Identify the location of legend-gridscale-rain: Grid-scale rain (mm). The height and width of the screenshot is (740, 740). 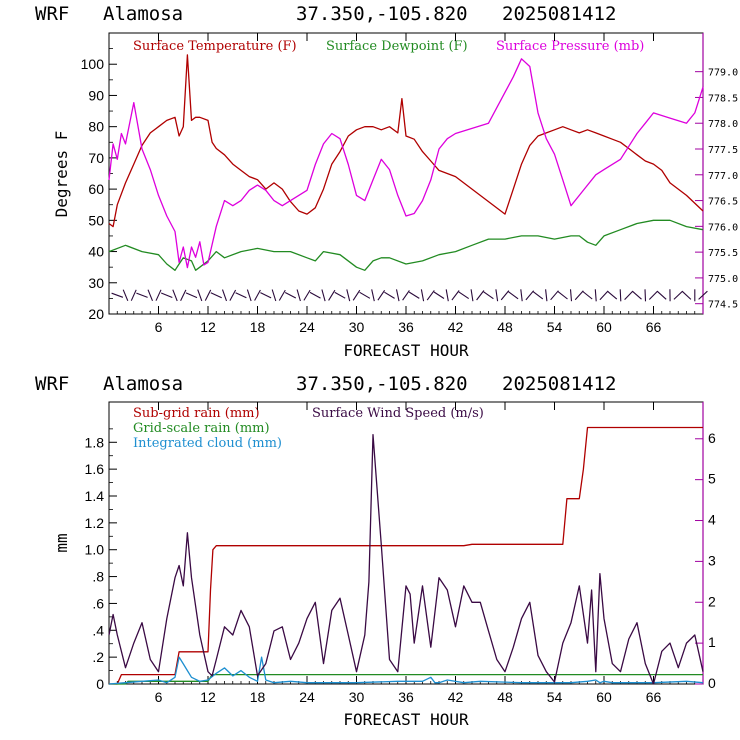
(201, 428).